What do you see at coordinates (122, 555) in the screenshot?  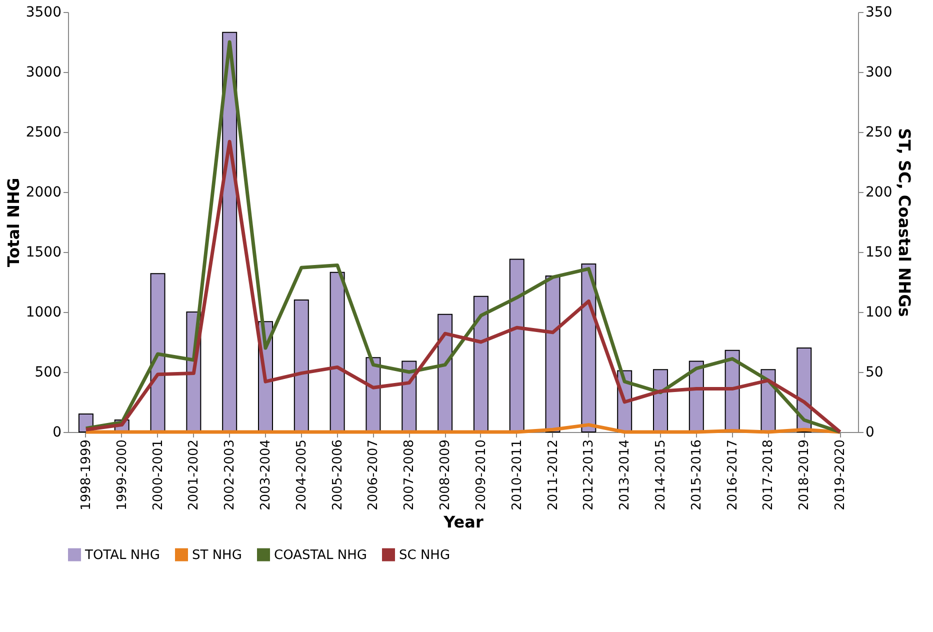 I see `legend-label: TOTAL NHG` at bounding box center [122, 555].